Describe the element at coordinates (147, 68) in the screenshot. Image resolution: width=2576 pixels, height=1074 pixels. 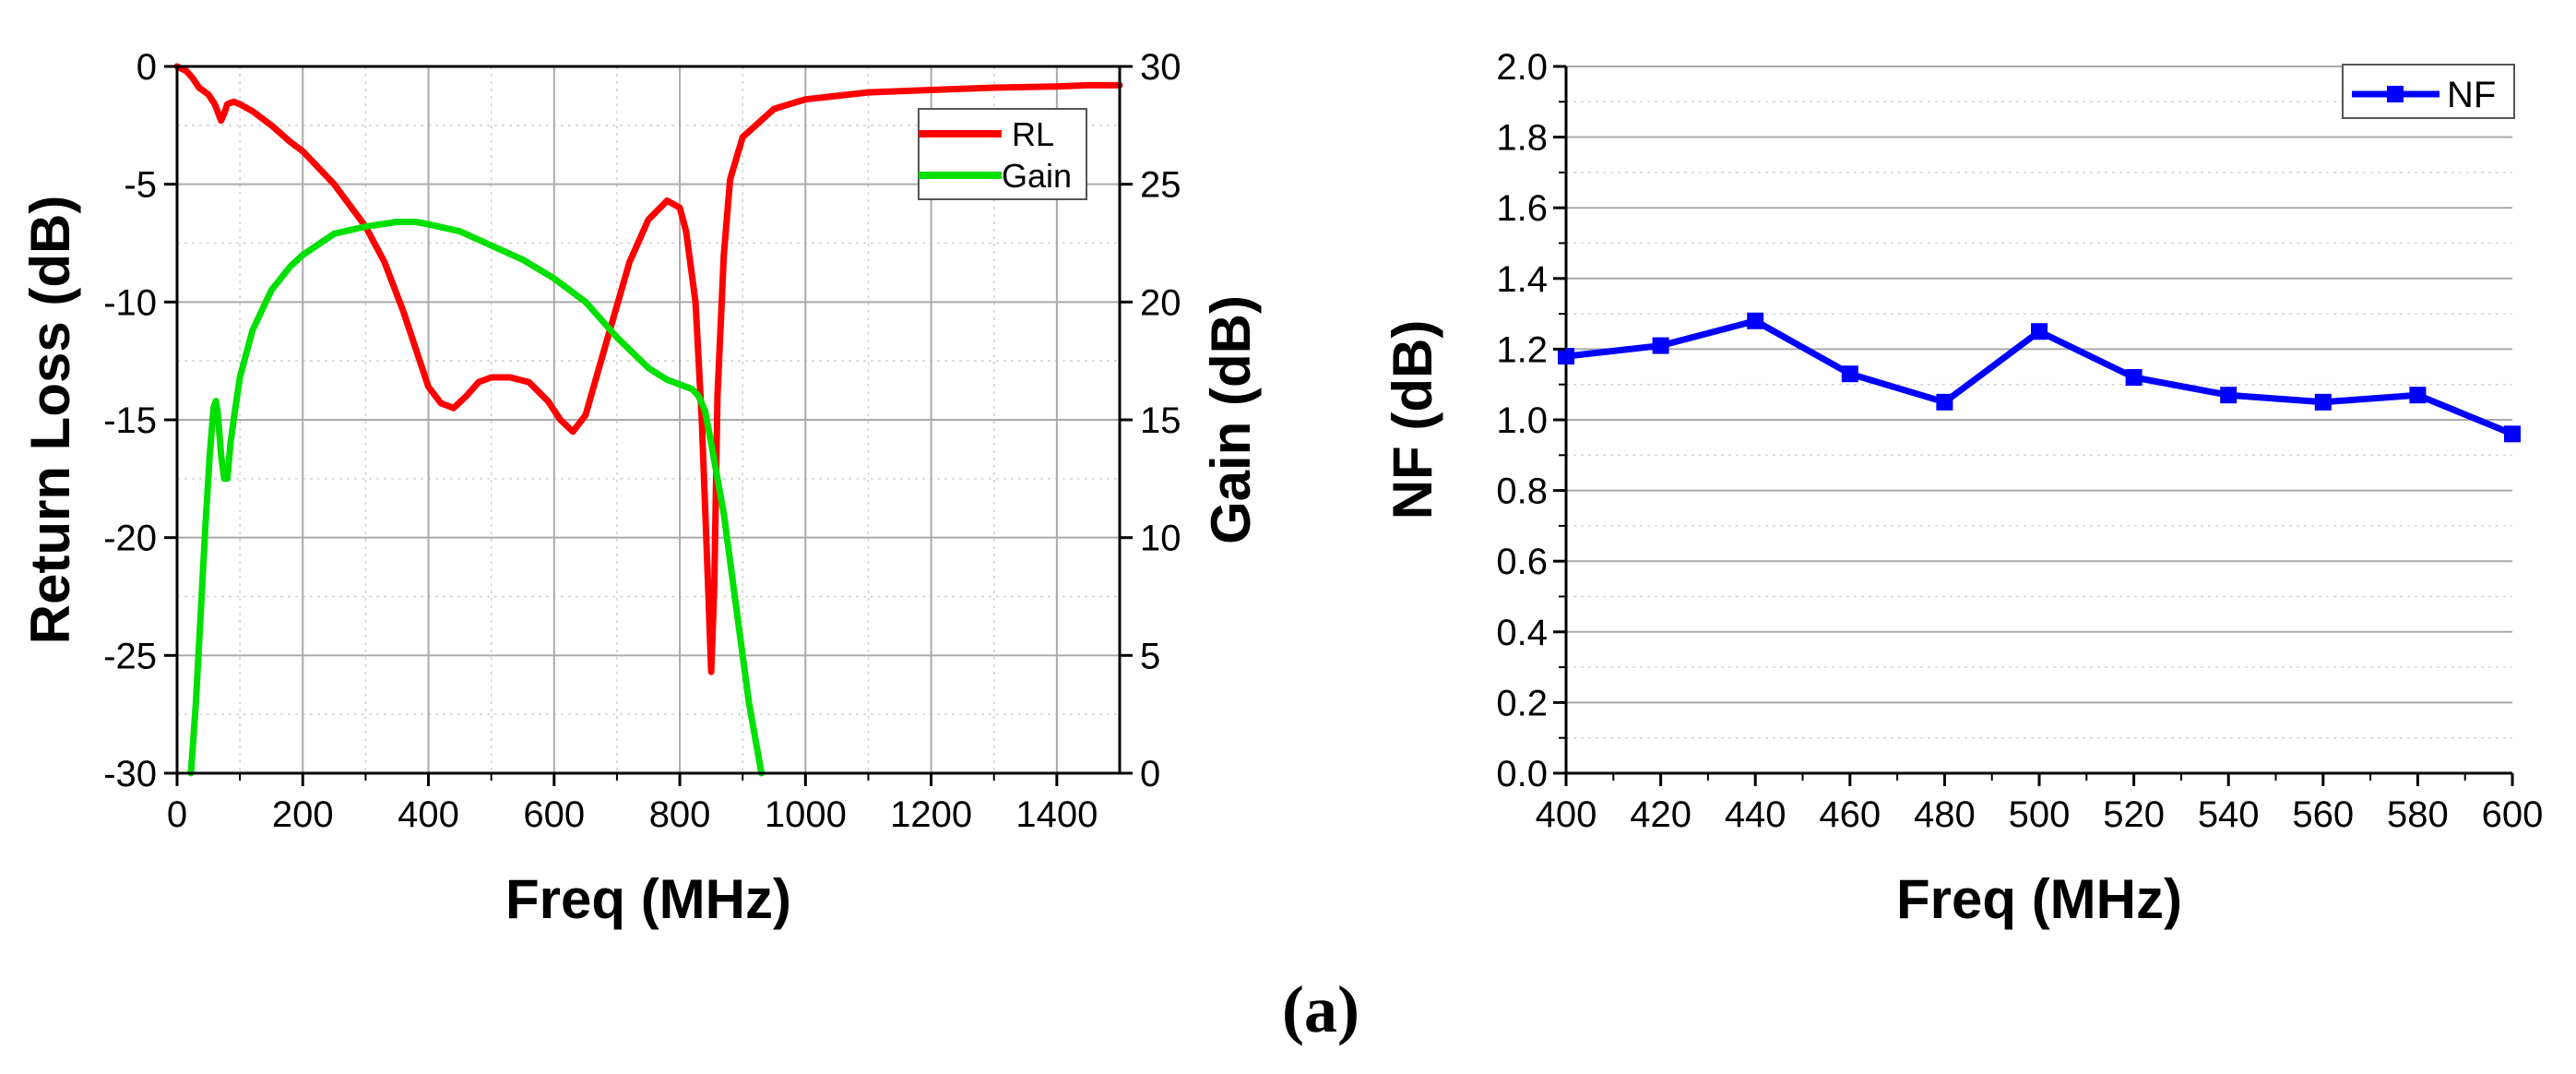
I see `chart1-y-tick-label: 0` at that location.